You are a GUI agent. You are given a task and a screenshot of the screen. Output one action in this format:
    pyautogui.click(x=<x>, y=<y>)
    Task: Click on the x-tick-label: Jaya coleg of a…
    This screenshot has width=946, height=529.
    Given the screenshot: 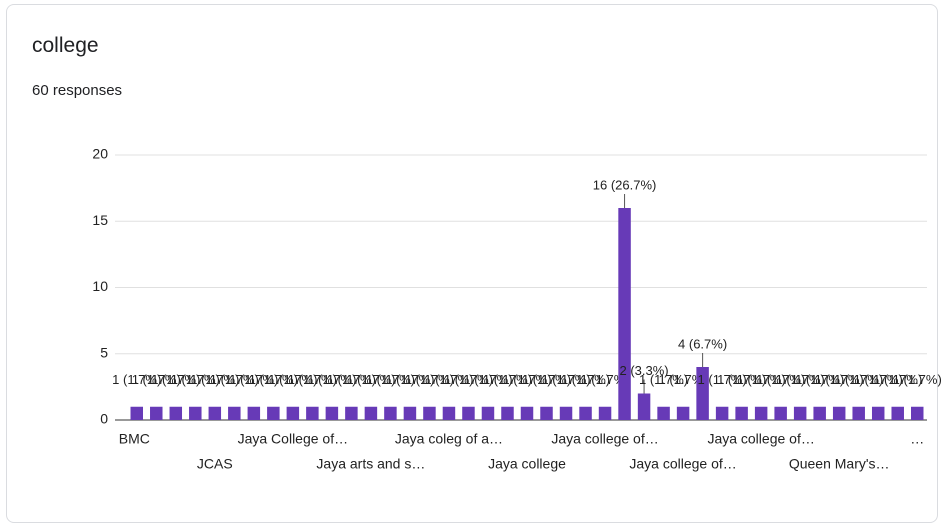 What is the action you would take?
    pyautogui.click(x=449, y=439)
    